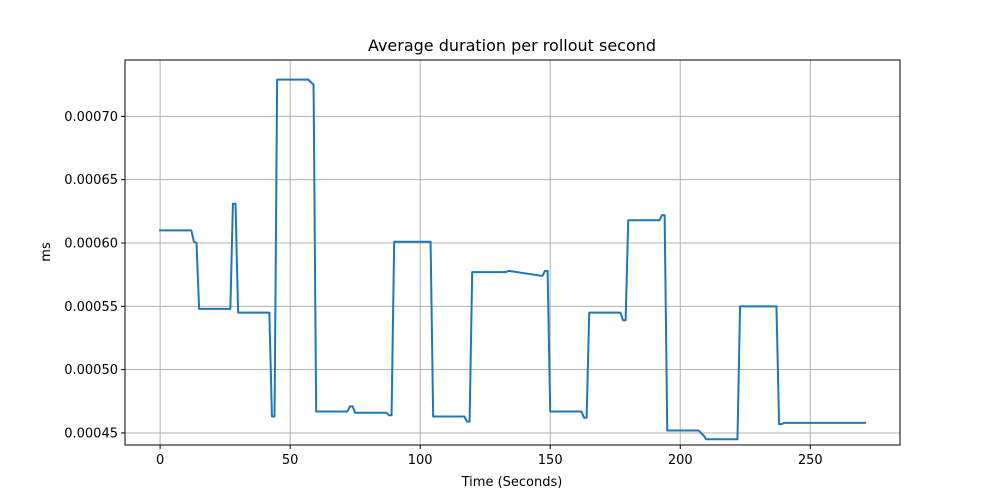 The width and height of the screenshot is (1000, 500). Describe the element at coordinates (91, 370) in the screenshot. I see `y-tick-label: 0.00050` at that location.